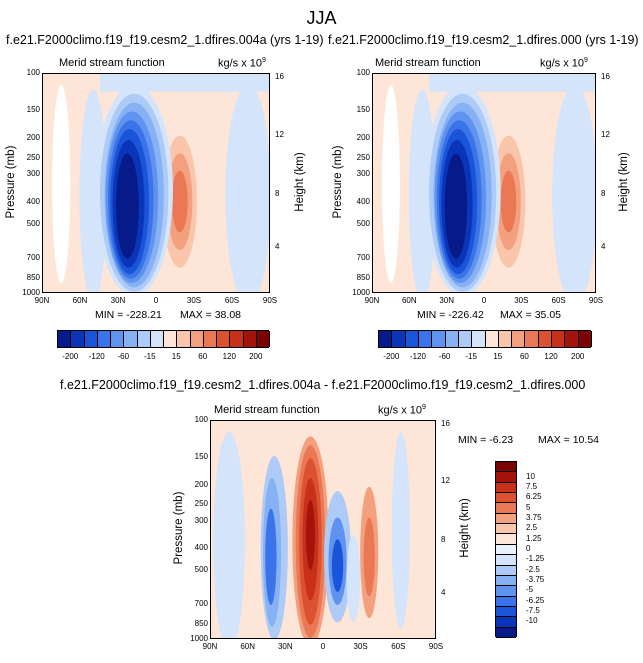  Describe the element at coordinates (31, 292) in the screenshot. I see `p1-ytick-1000: 1000` at that location.